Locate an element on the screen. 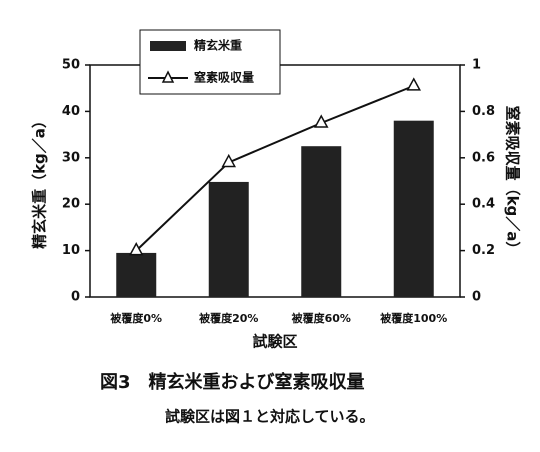 The height and width of the screenshot is (452, 540). x-tick-label: 被覆度60% is located at coordinates (321, 318).